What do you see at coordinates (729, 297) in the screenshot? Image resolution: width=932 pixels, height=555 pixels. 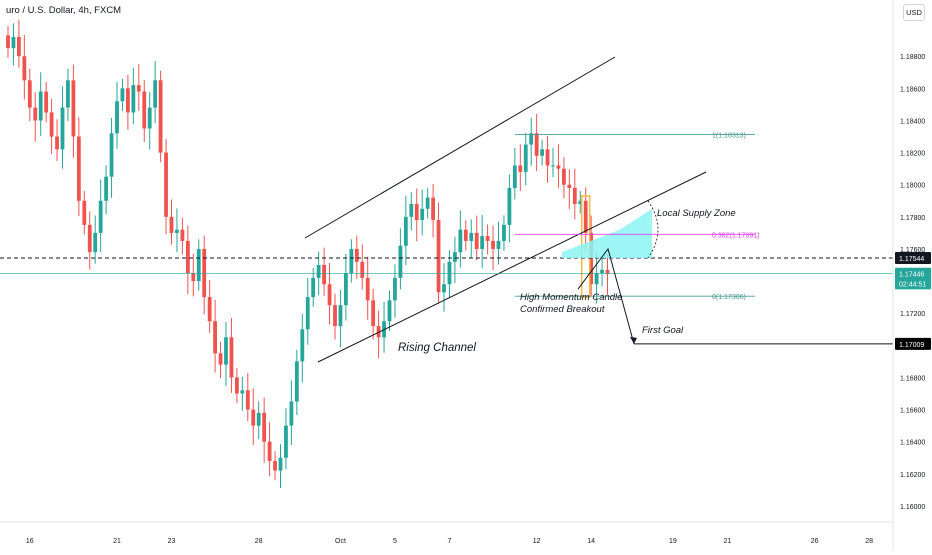 I see `fib-level-label: 0(1.17306)` at bounding box center [729, 297].